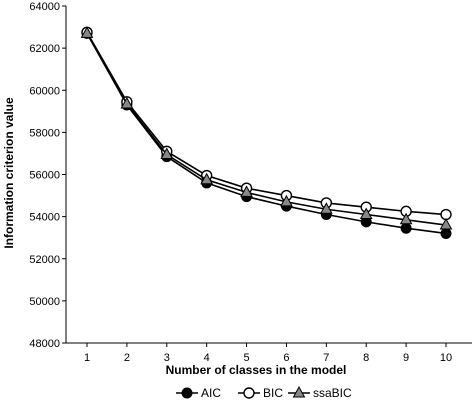 This screenshot has height=408, width=474. What do you see at coordinates (256, 370) in the screenshot?
I see `x-axis-title: Number of classes in the model` at bounding box center [256, 370].